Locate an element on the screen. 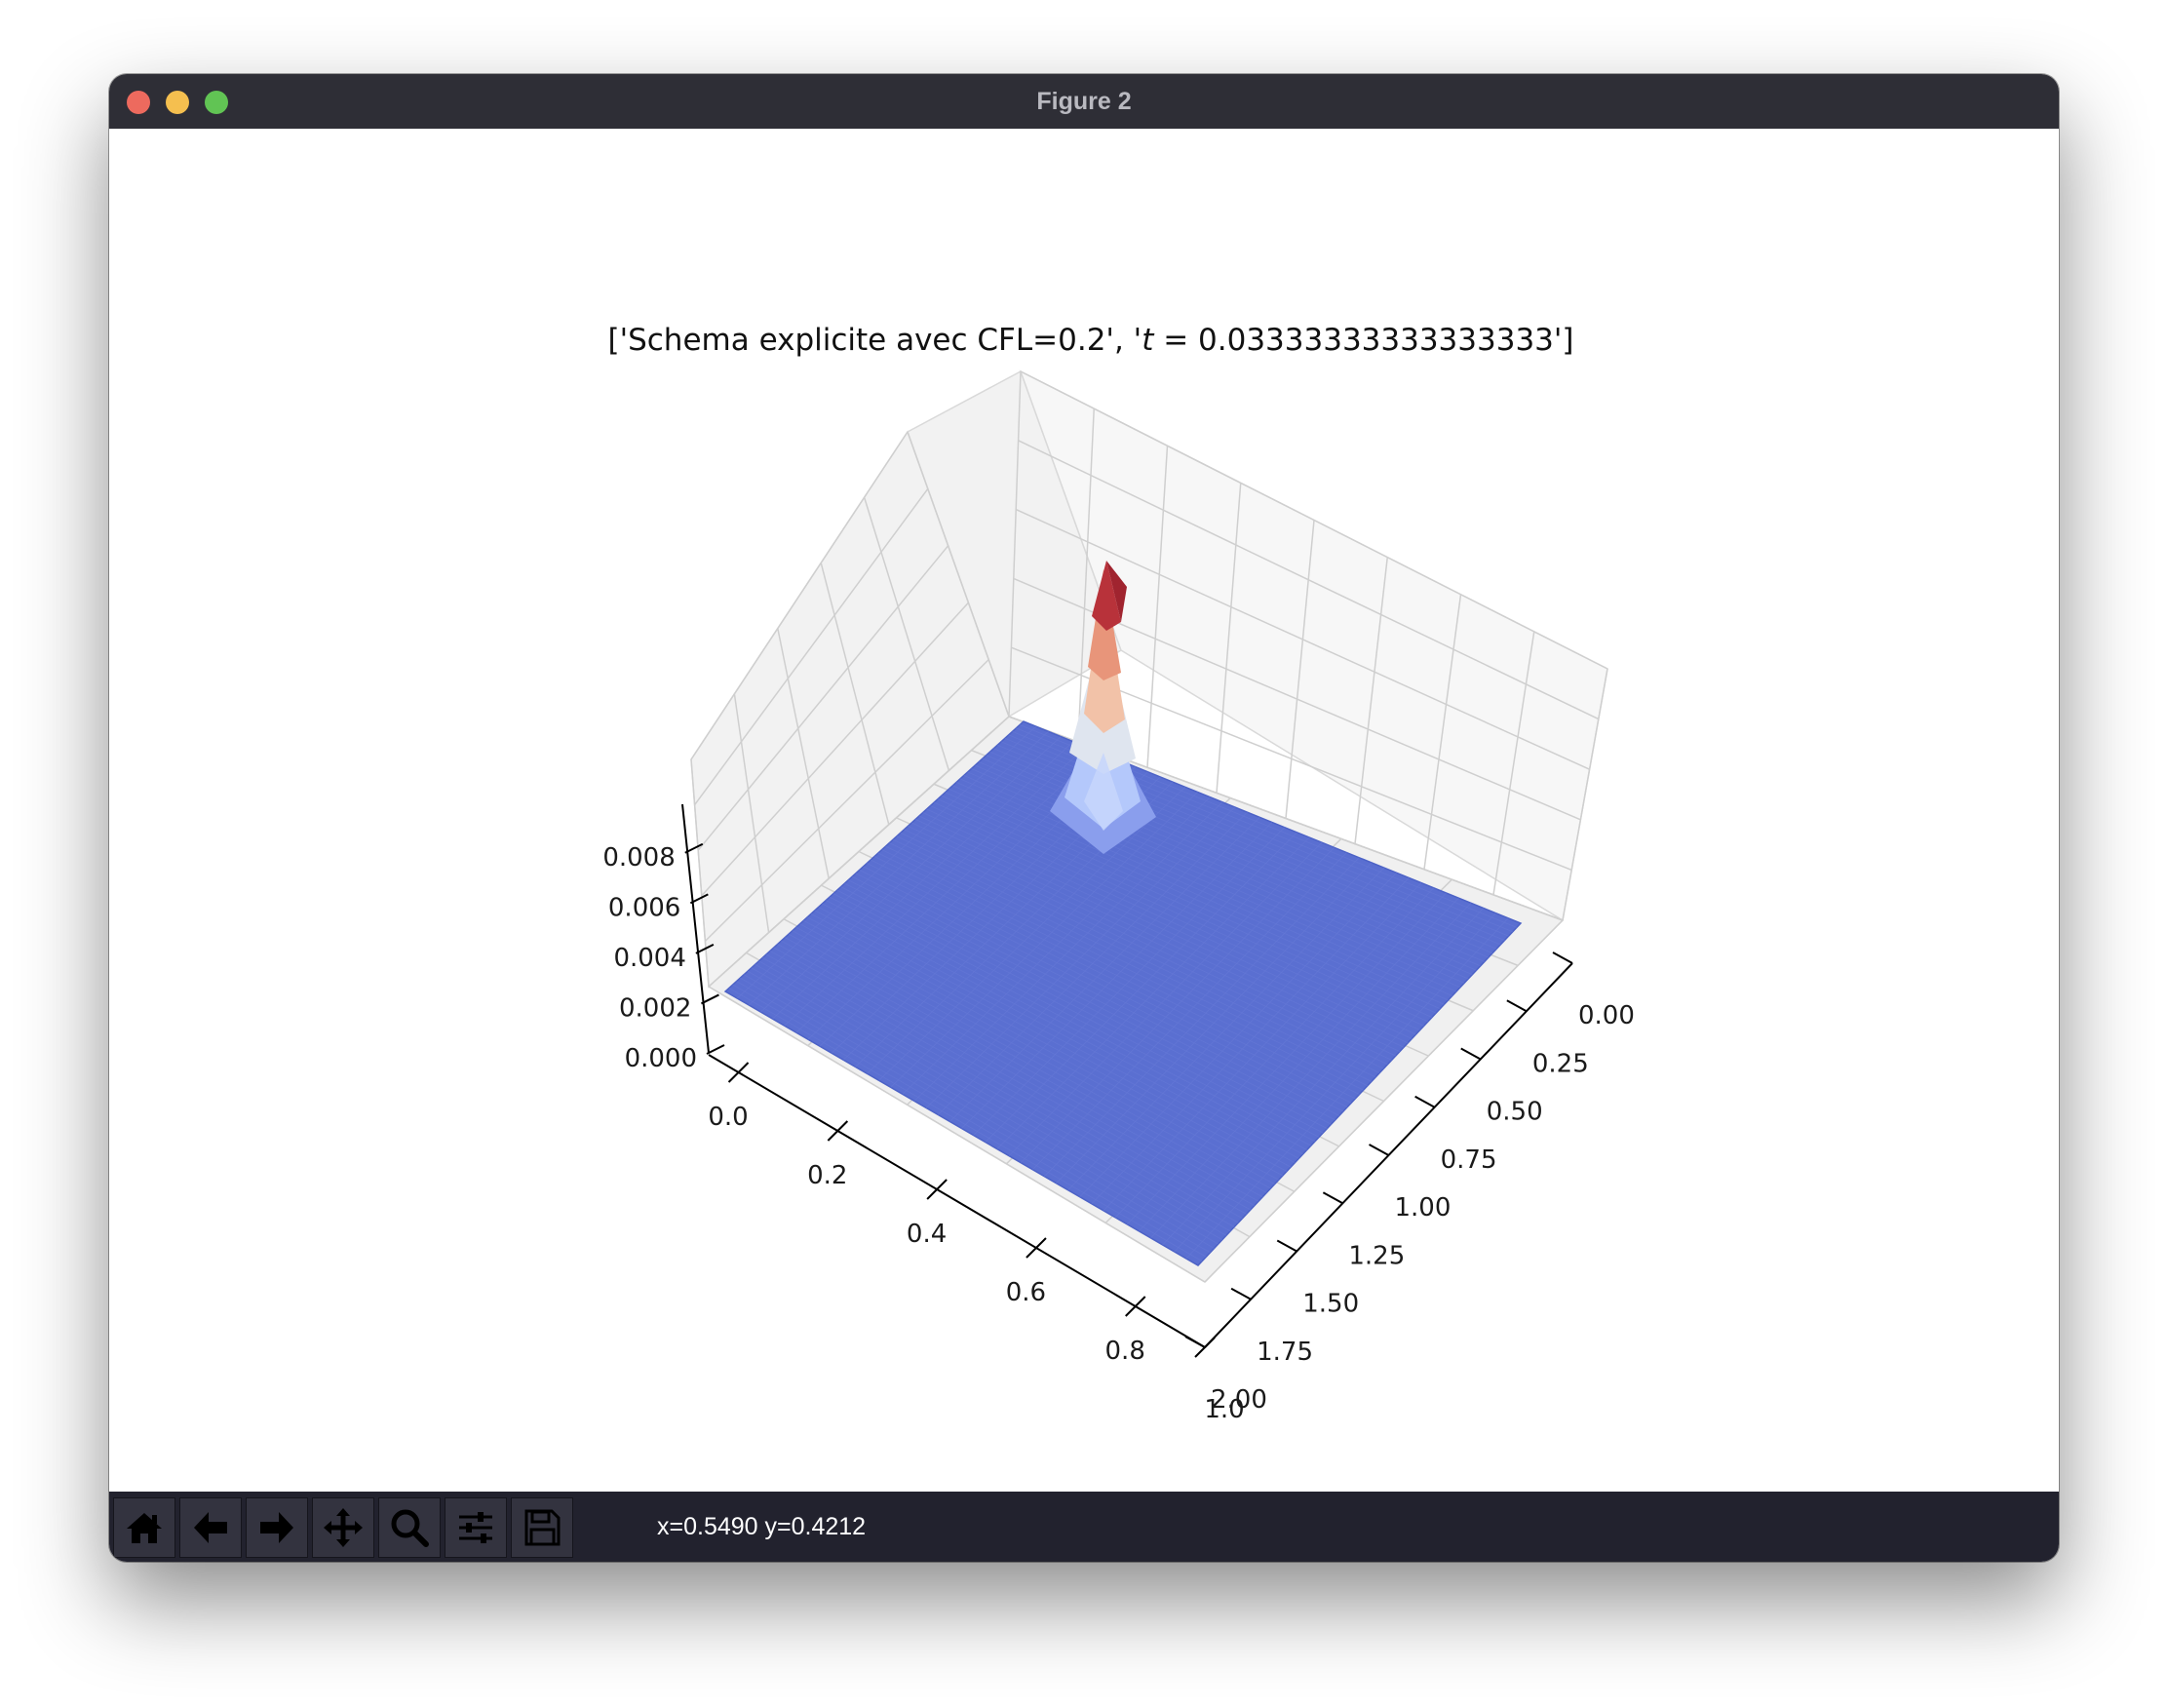  maximize-window-button is located at coordinates (217, 102).